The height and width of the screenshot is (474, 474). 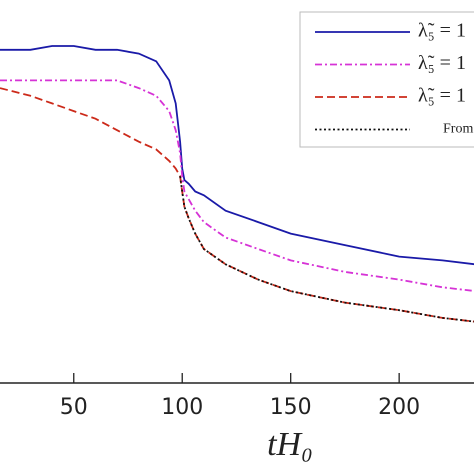 What do you see at coordinates (290, 444) in the screenshot?
I see `x-axis-label: tH₀` at bounding box center [290, 444].